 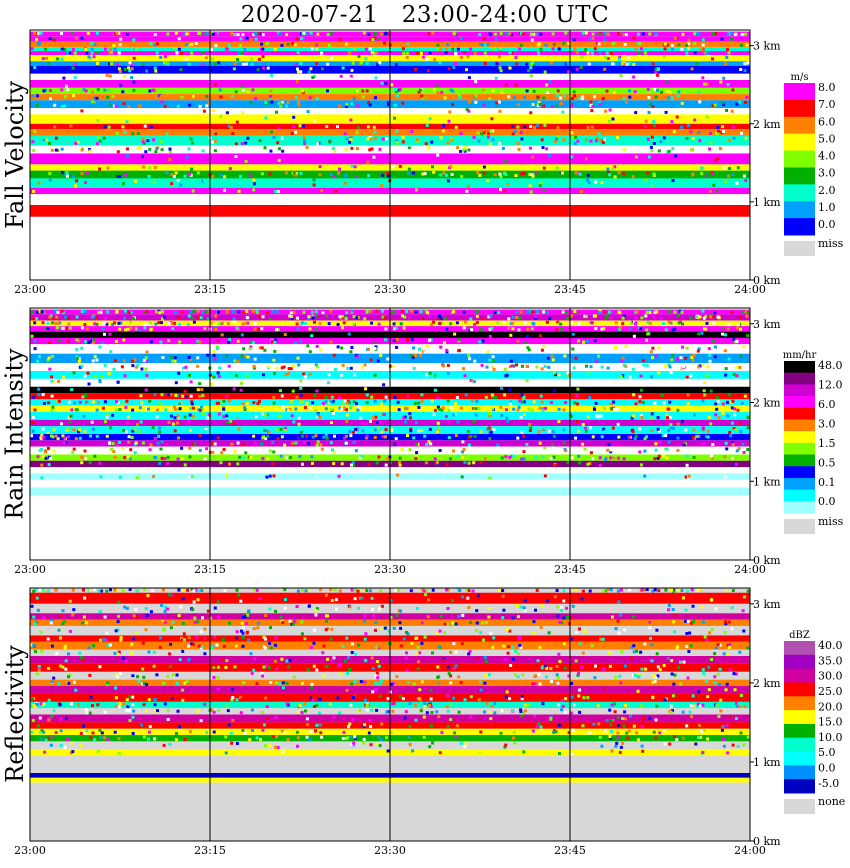 I want to click on legend-missing-swatch, so click(x=799, y=526).